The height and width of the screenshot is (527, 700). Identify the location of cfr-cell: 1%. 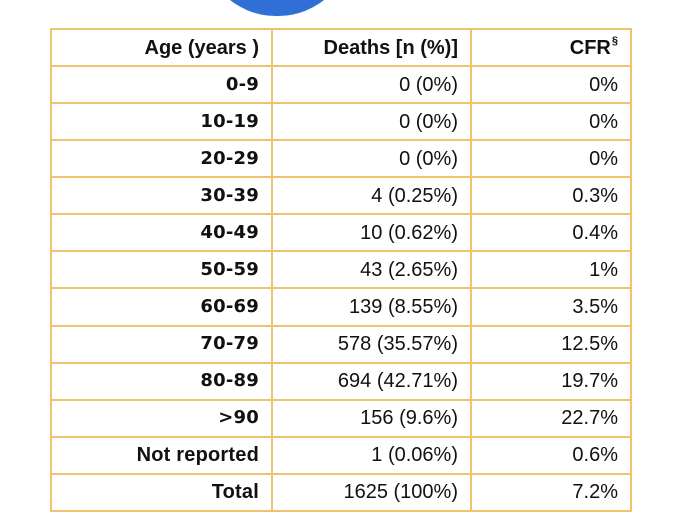
(551, 270).